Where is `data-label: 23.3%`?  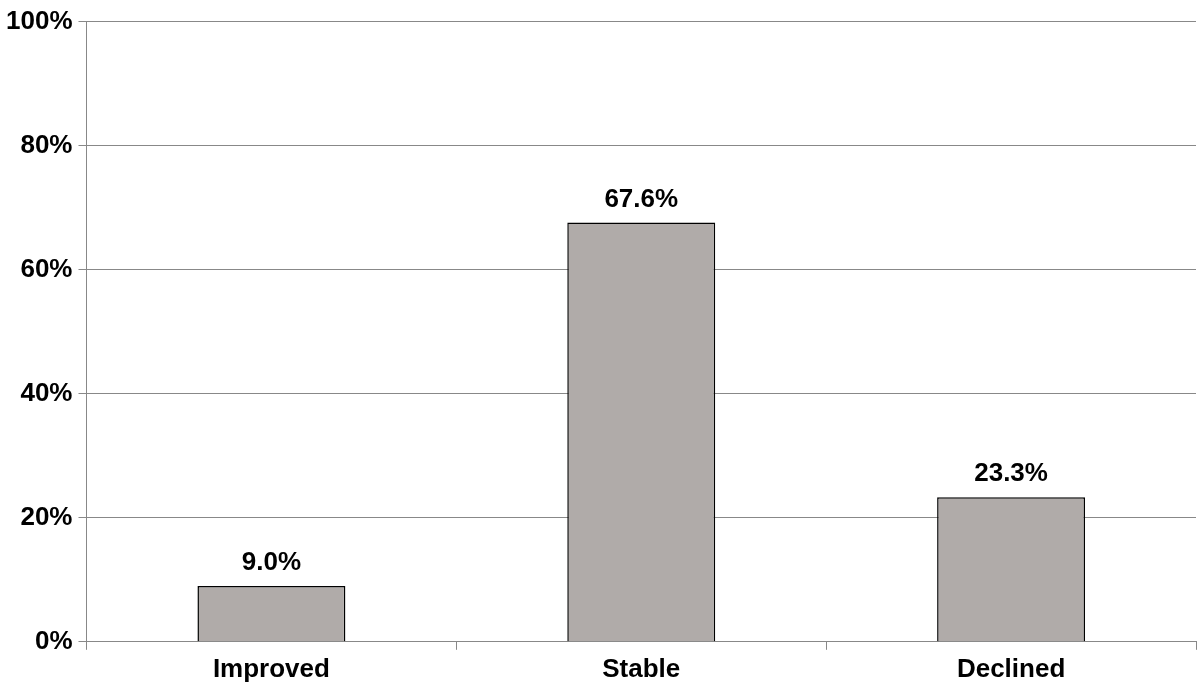 data-label: 23.3% is located at coordinates (1011, 472).